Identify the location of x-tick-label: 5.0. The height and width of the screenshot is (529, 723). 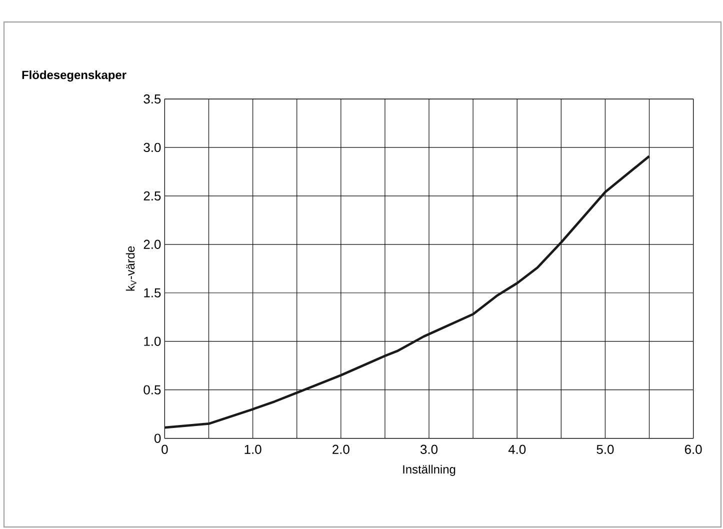
(605, 449).